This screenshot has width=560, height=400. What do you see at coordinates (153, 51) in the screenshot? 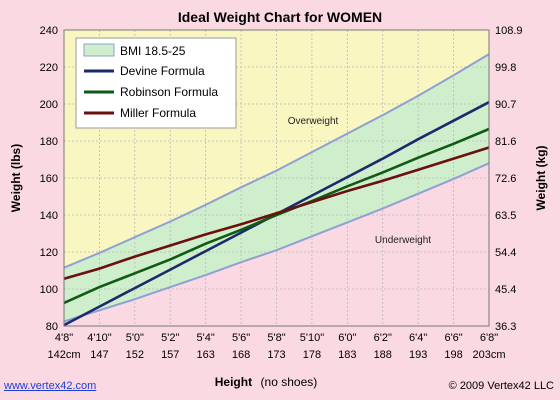
I see `legend-label-bmi-band: BMI 18.5-25` at bounding box center [153, 51].